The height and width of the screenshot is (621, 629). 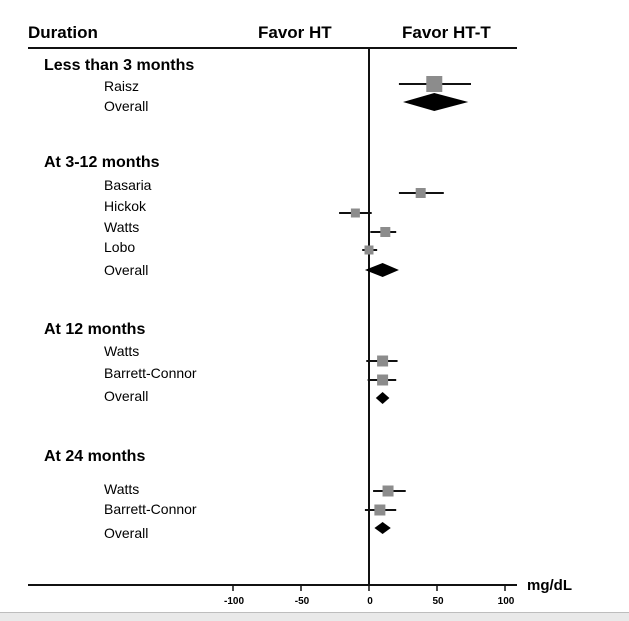 What do you see at coordinates (370, 601) in the screenshot?
I see `x-tick-label: 0` at bounding box center [370, 601].